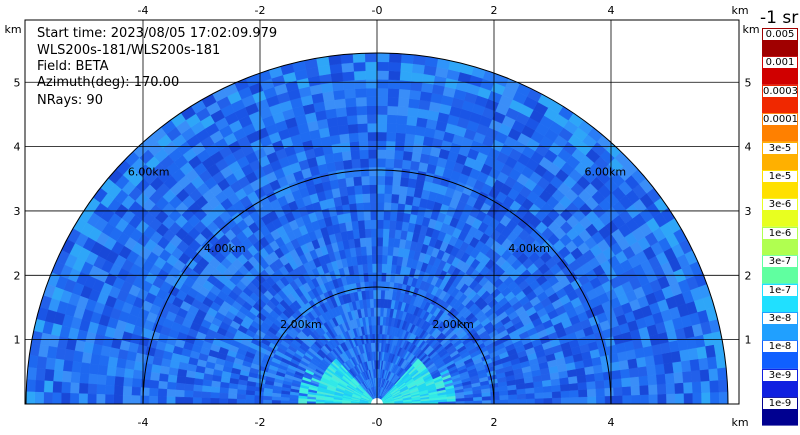  What do you see at coordinates (748, 275) in the screenshot?
I see `y-tick-label-right: 2` at bounding box center [748, 275].